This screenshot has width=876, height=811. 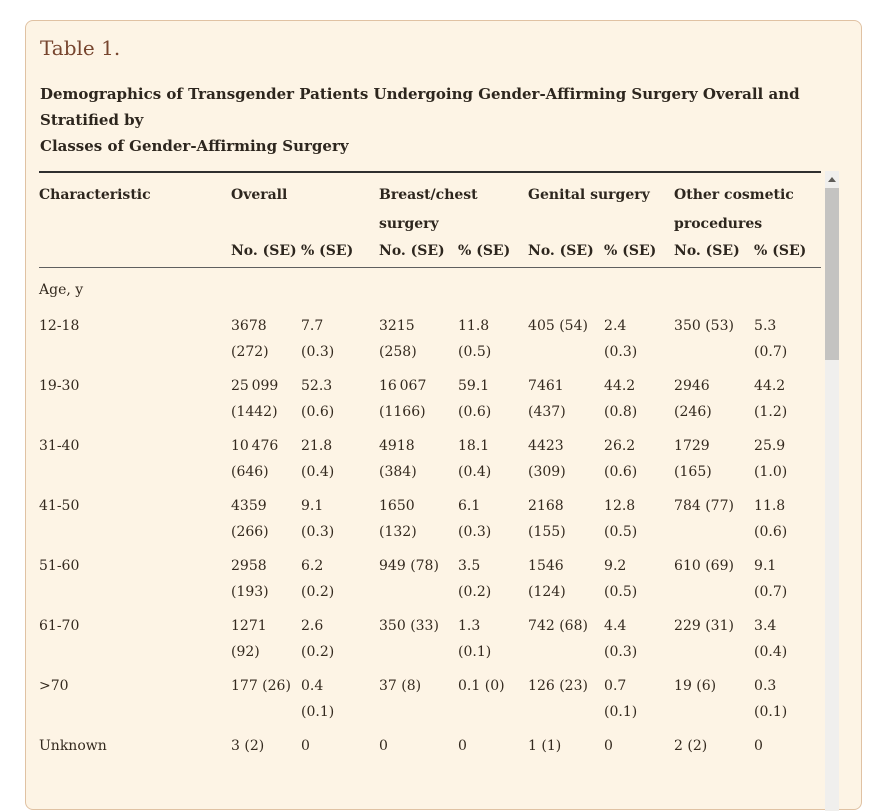 I want to click on data-cell: 12.8 (0.5), so click(x=621, y=519).